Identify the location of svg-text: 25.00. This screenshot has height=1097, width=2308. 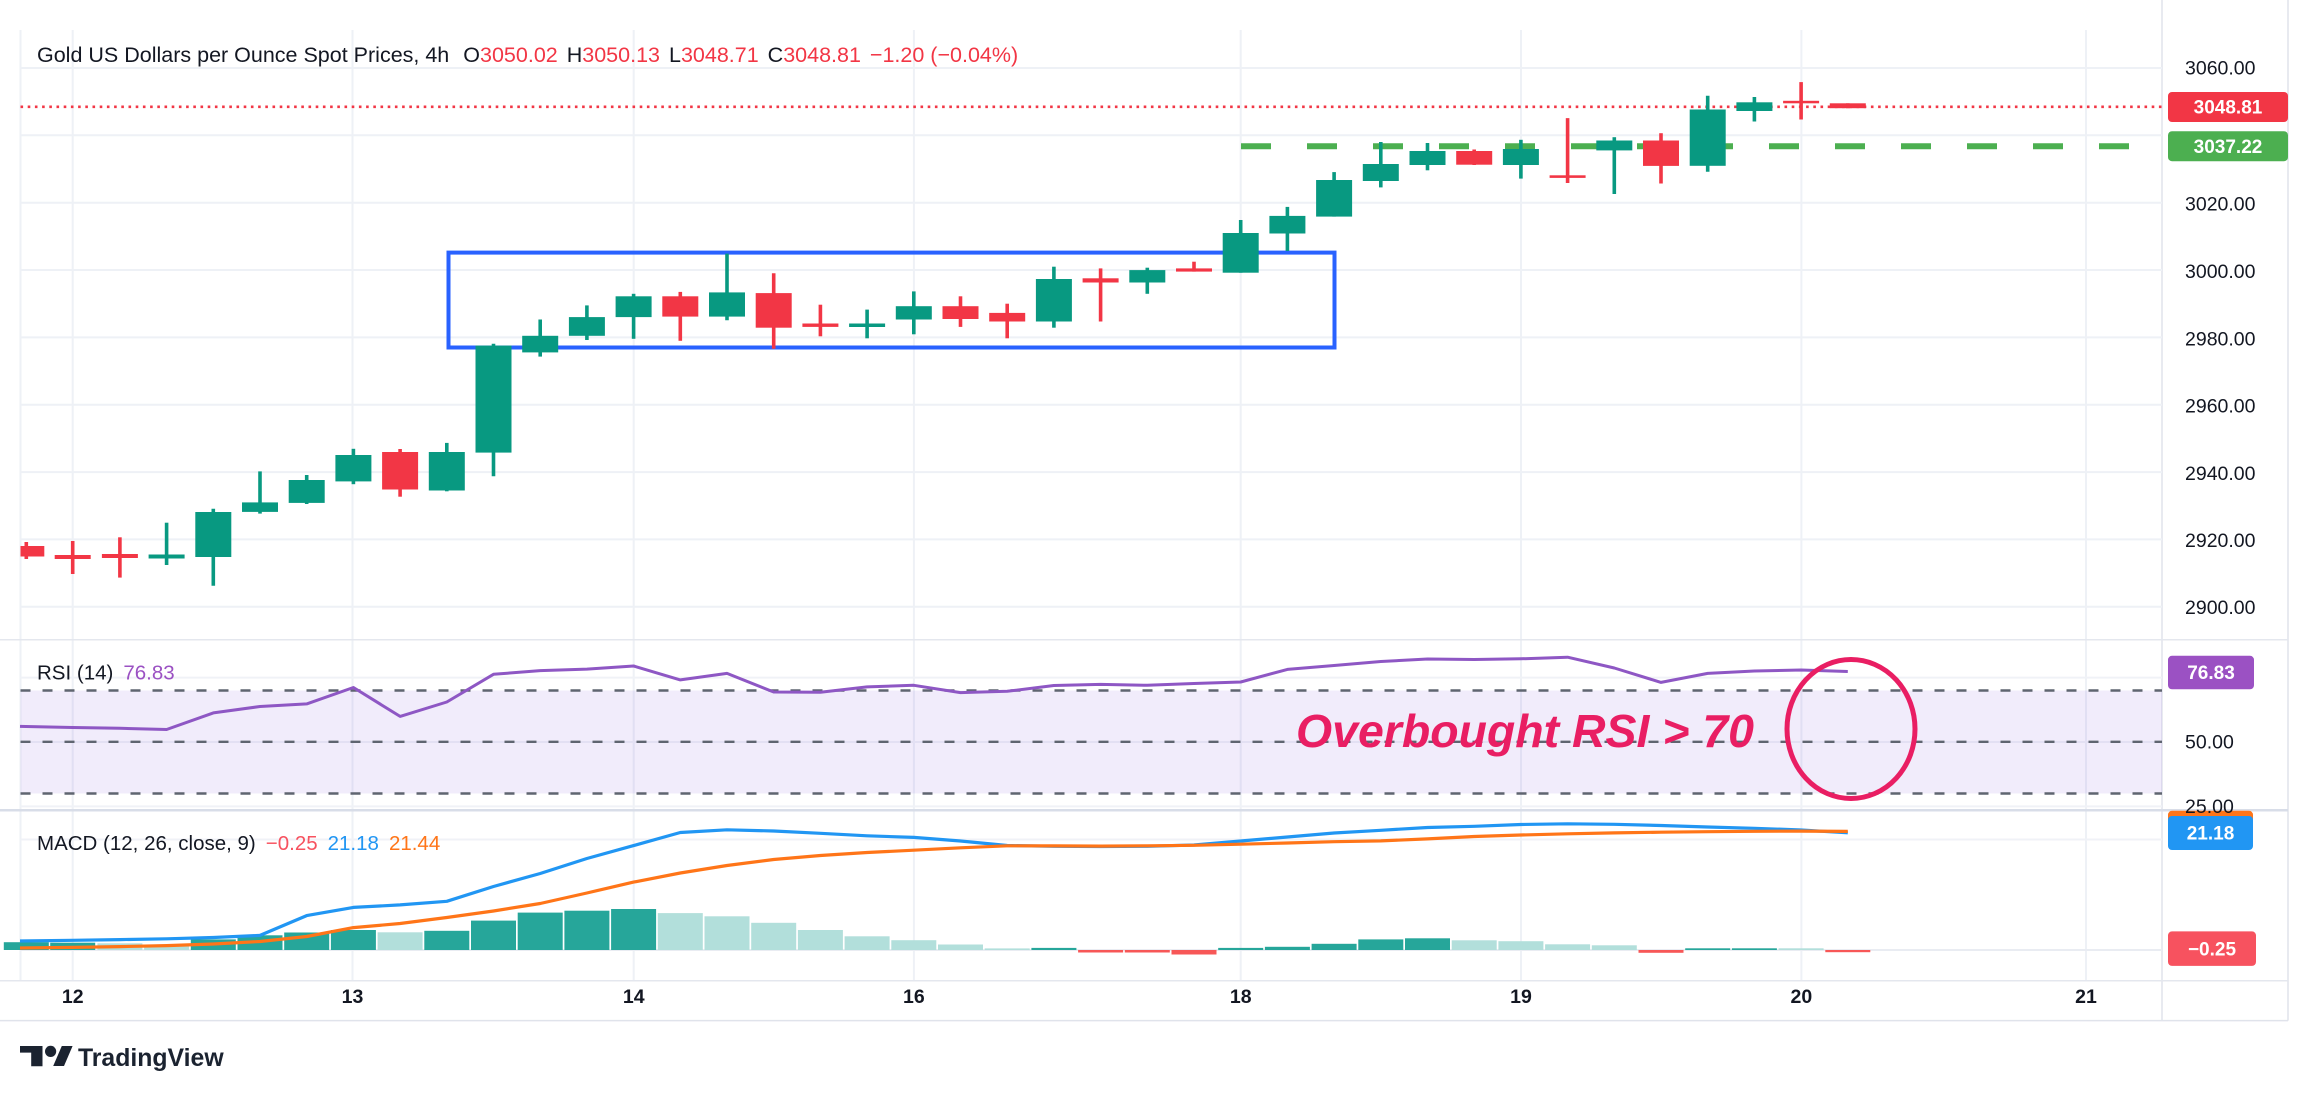
(2209, 807).